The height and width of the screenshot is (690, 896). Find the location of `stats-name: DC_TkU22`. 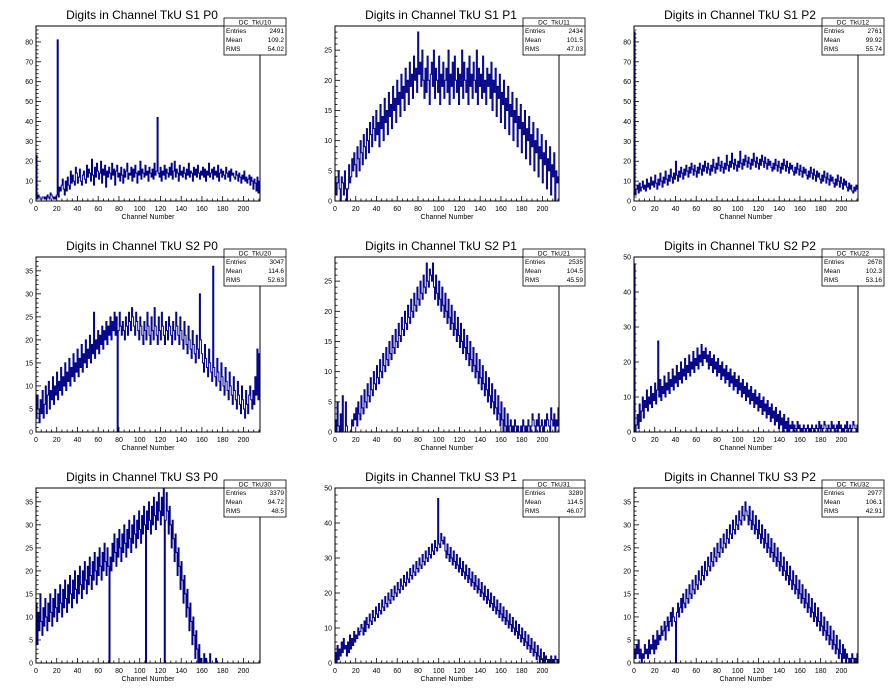

stats-name: DC_TkU22 is located at coordinates (853, 254).